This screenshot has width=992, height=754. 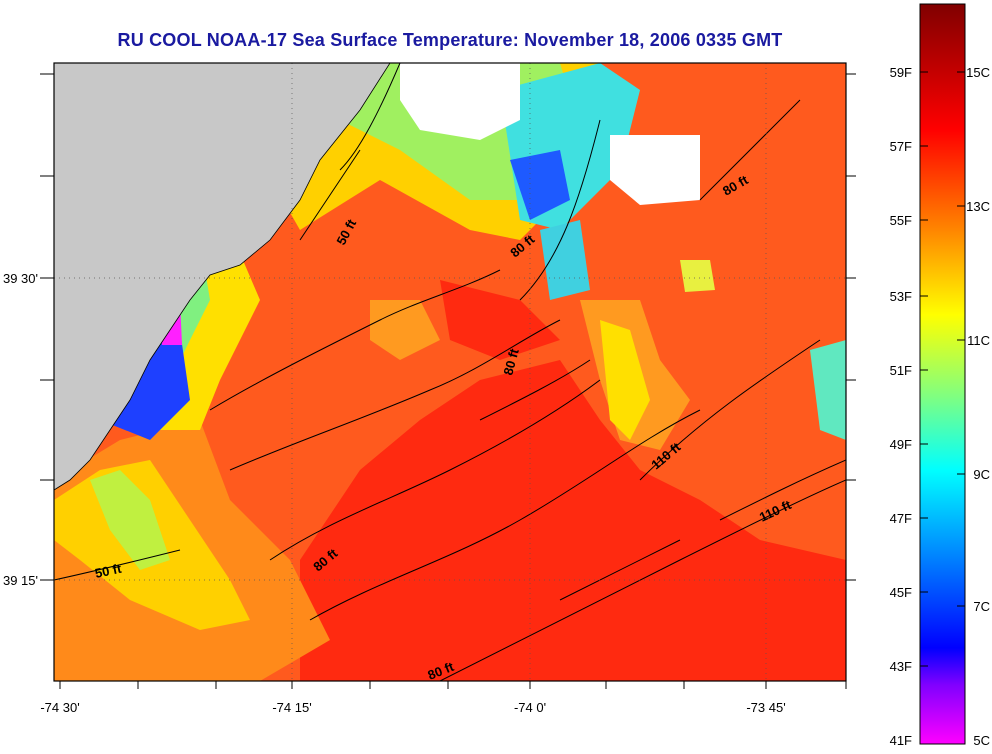 I want to click on x-tick-label: -74 0', so click(x=530, y=707).